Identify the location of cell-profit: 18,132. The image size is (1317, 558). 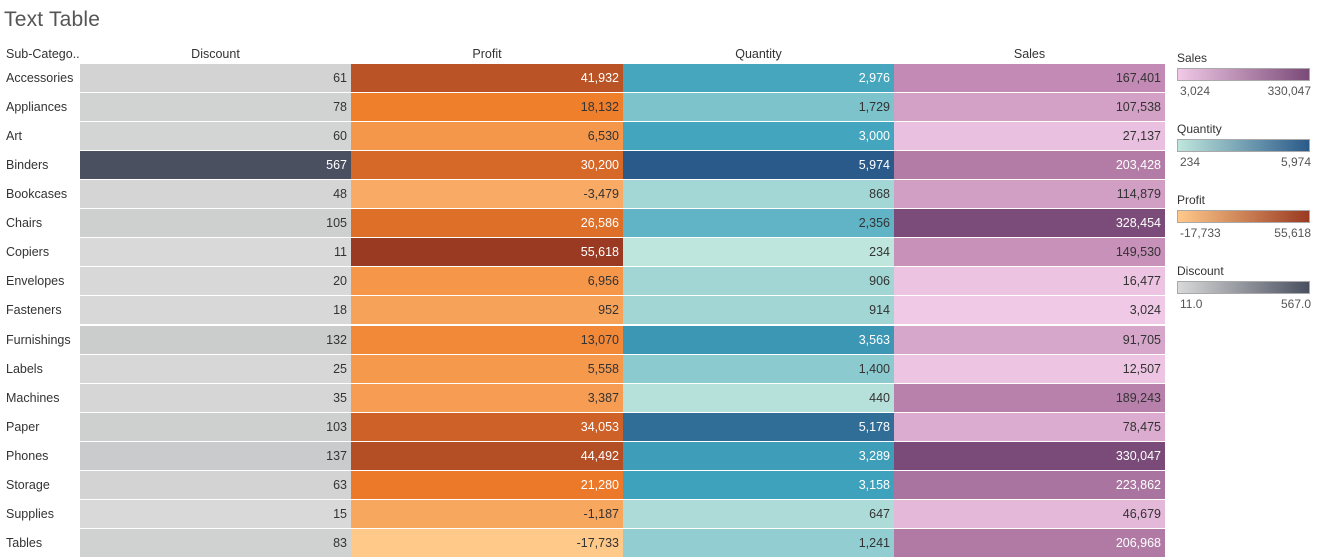
(487, 107).